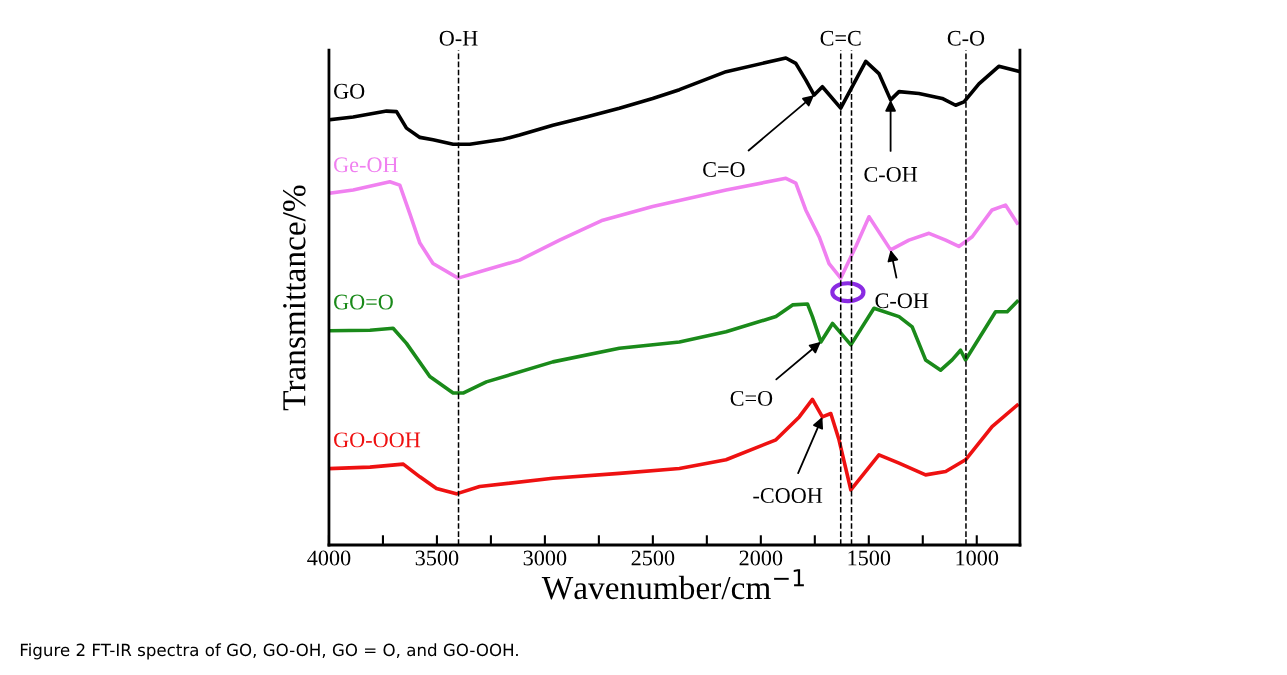 This screenshot has height=675, width=1287. I want to click on caption: Figure 2 FT-IR spectra of GO, GO-OH, GO = O, and GO-OOH., so click(269, 651).